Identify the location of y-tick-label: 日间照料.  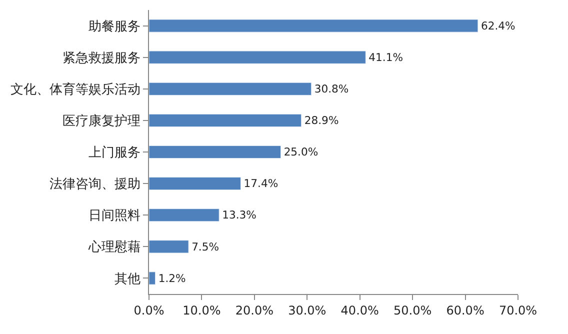
(114, 216).